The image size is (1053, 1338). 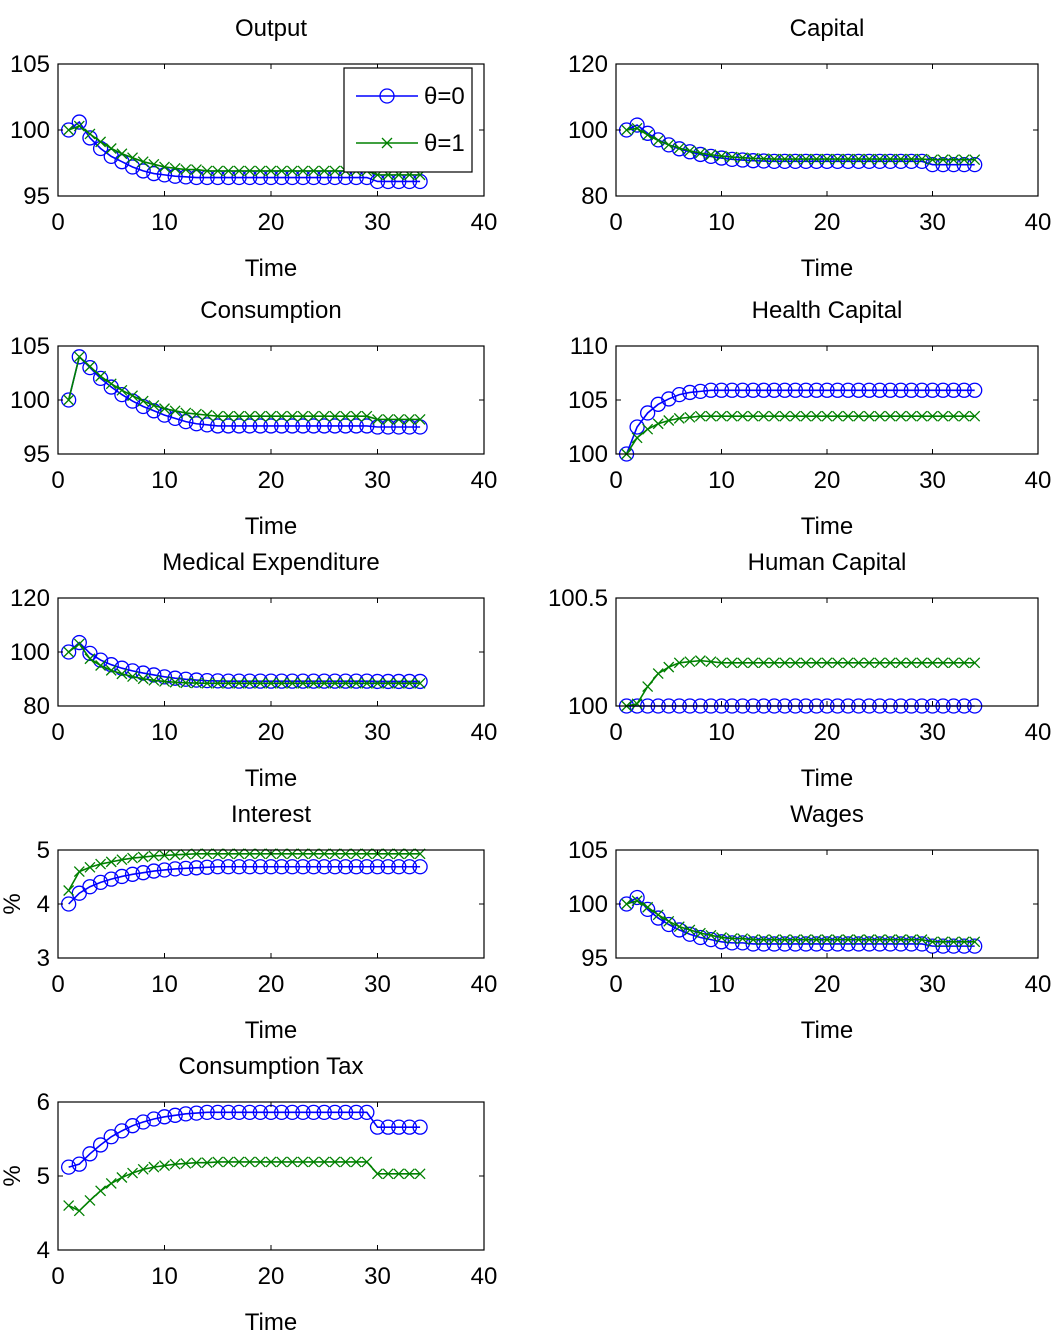 I want to click on panel-1: Capital Time 0 10 20 30 40 80 100 120, so click(x=809, y=148).